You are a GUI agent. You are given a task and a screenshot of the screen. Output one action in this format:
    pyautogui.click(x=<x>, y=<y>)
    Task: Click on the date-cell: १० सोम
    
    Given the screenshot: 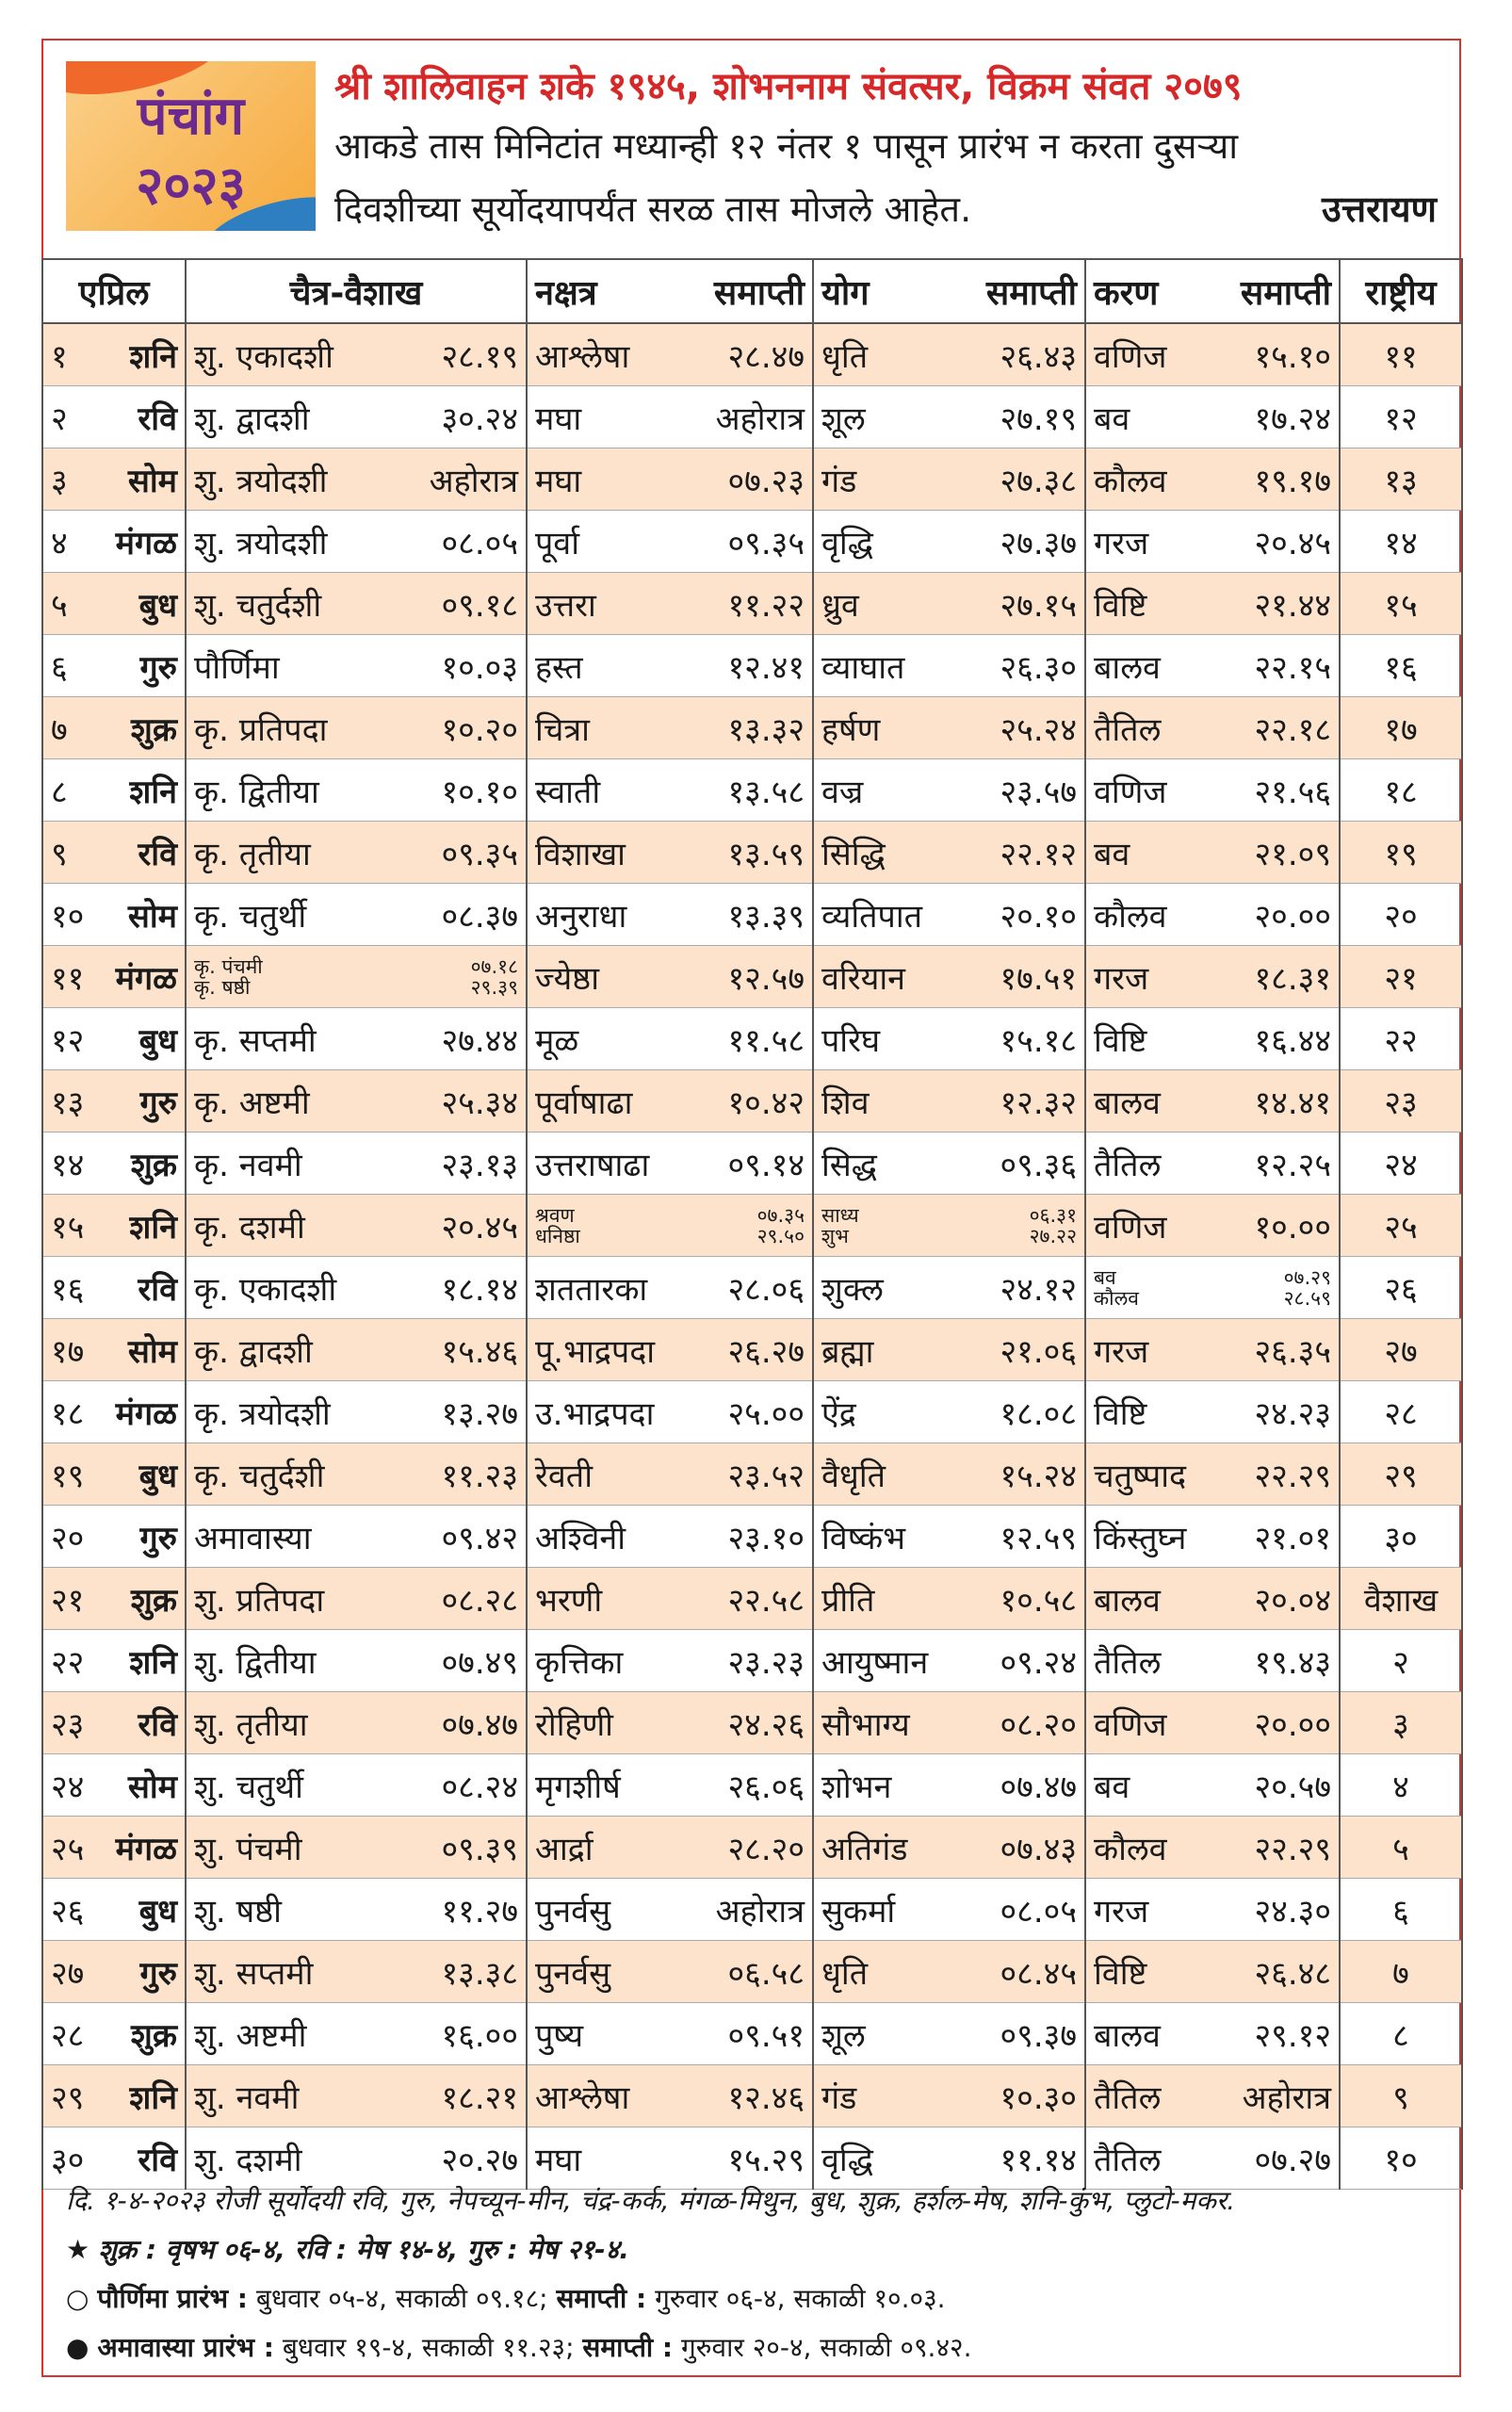 What is the action you would take?
    pyautogui.click(x=114, y=914)
    